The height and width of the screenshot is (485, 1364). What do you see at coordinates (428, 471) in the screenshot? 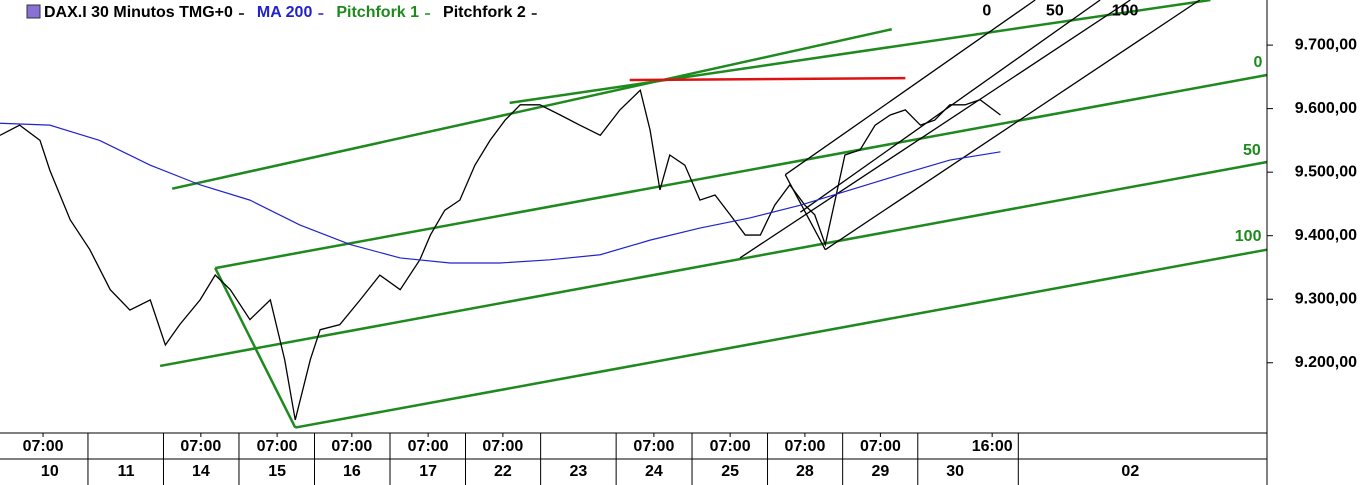
I see `day-label: 17` at bounding box center [428, 471].